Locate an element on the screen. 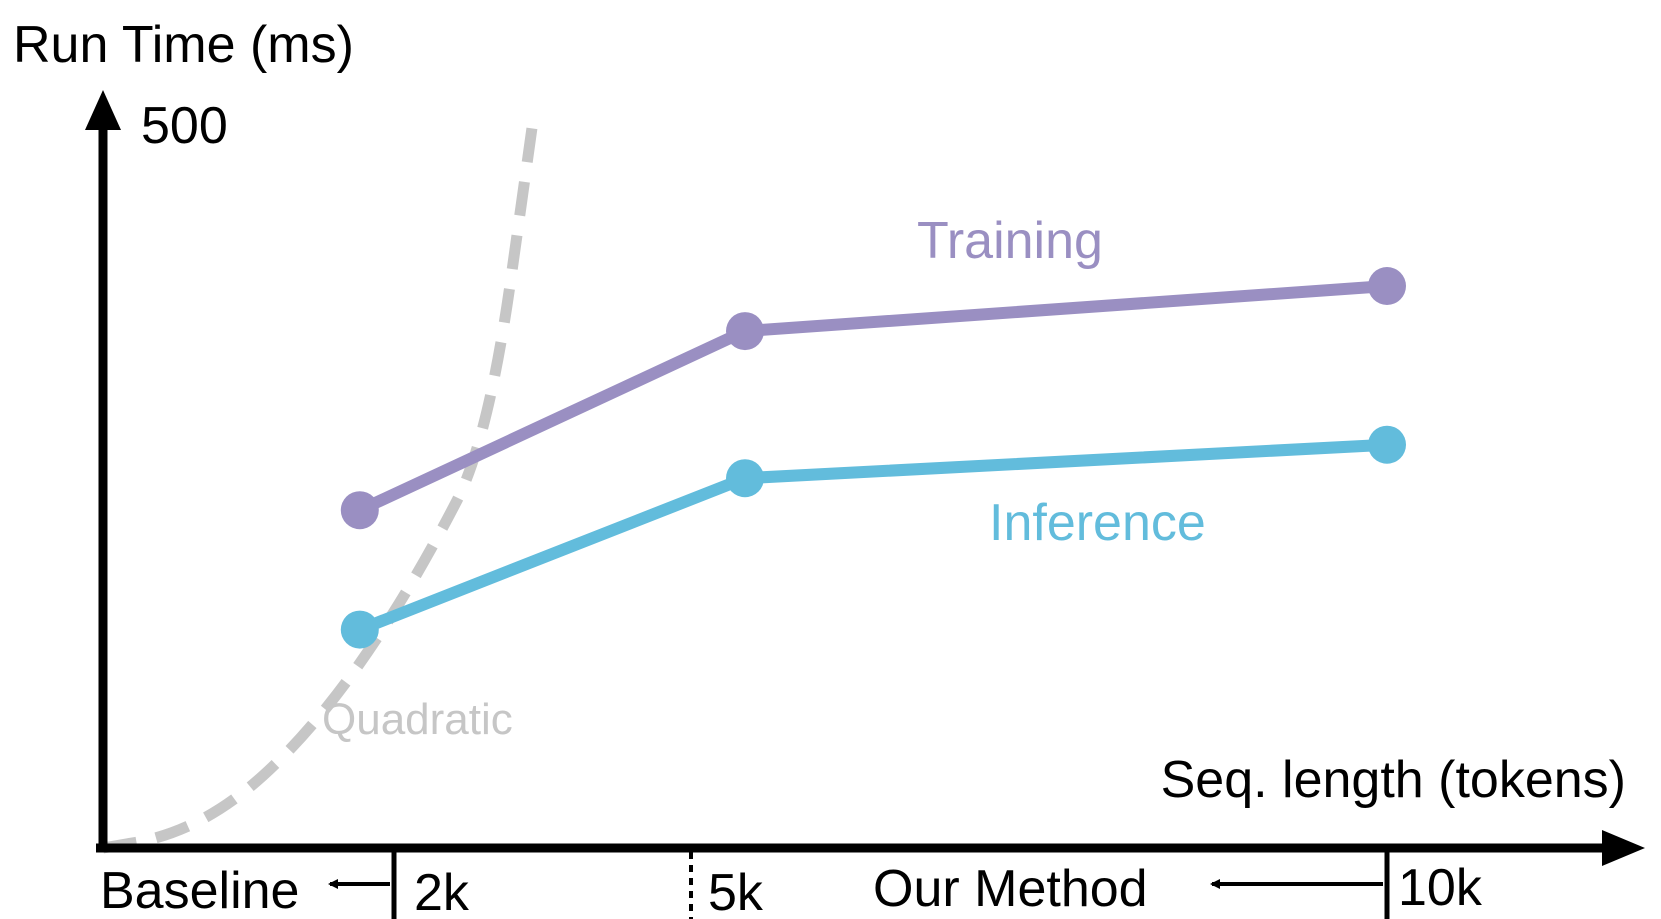 This screenshot has height=919, width=1661. x-axis-label: Seq. length (tokens) is located at coordinates (1393, 780).